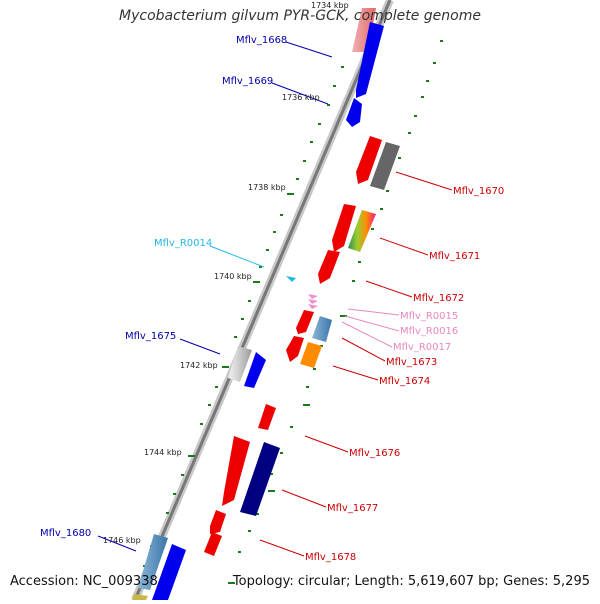 This screenshot has height=604, width=600. Describe the element at coordinates (369, 160) in the screenshot. I see `gene-red-a` at that location.